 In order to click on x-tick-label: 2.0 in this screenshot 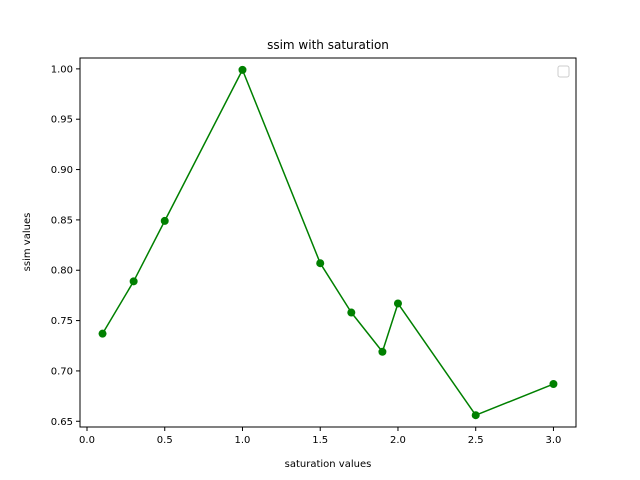, I will do `click(398, 440)`.